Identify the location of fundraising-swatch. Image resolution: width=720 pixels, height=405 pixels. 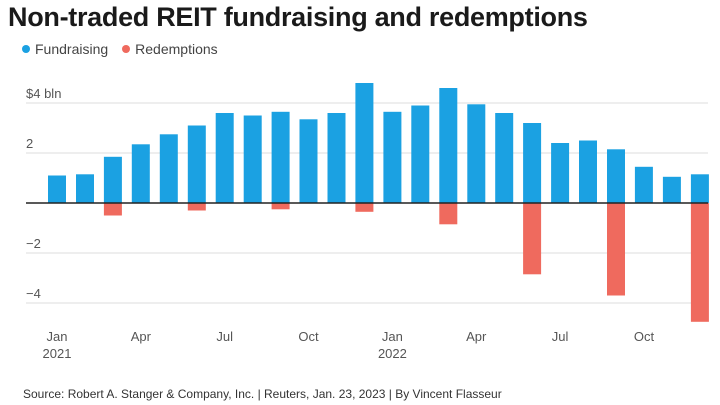
(26, 49).